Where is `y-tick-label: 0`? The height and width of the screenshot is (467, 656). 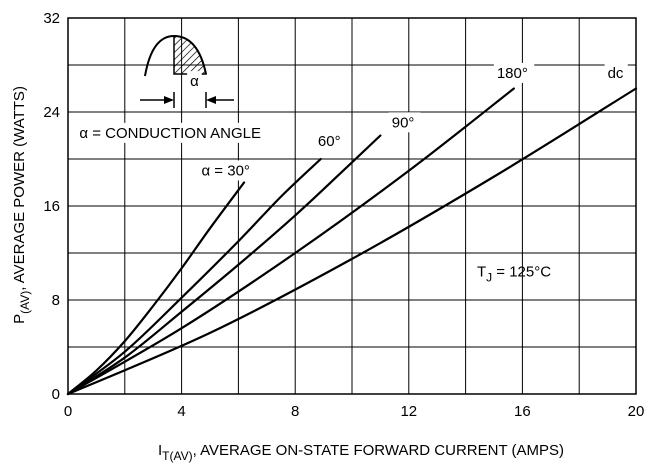
y-tick-label: 0 is located at coordinates (56, 394).